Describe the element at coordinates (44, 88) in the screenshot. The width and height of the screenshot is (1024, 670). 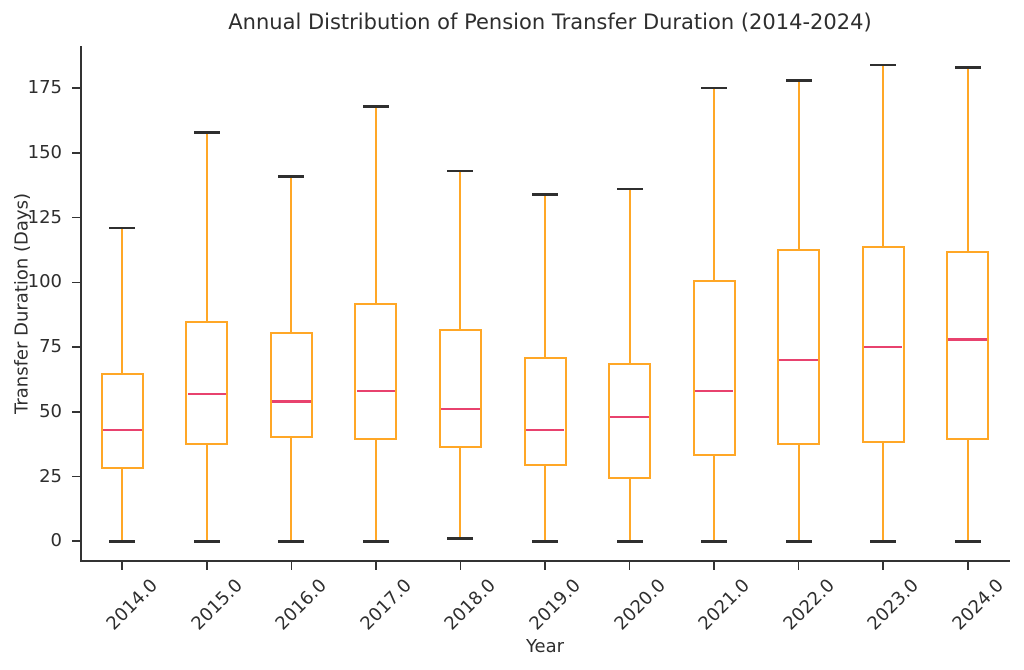
I see `y-tick-label: 175` at that location.